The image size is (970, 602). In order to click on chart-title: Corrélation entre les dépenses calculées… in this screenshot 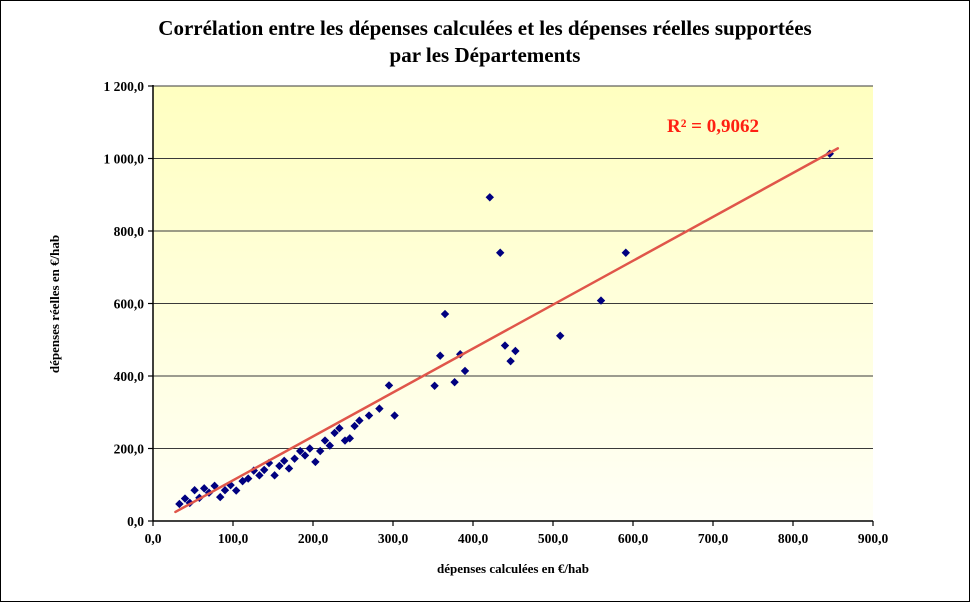, I will do `click(485, 42)`.